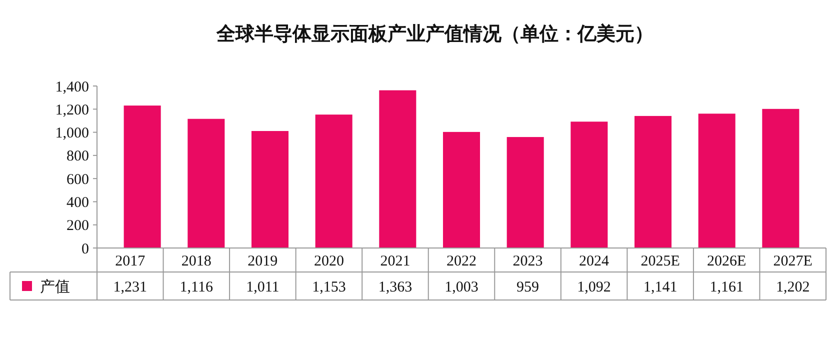 The width and height of the screenshot is (830, 349). Describe the element at coordinates (72, 87) in the screenshot. I see `y-tick-label: 1,400` at that location.